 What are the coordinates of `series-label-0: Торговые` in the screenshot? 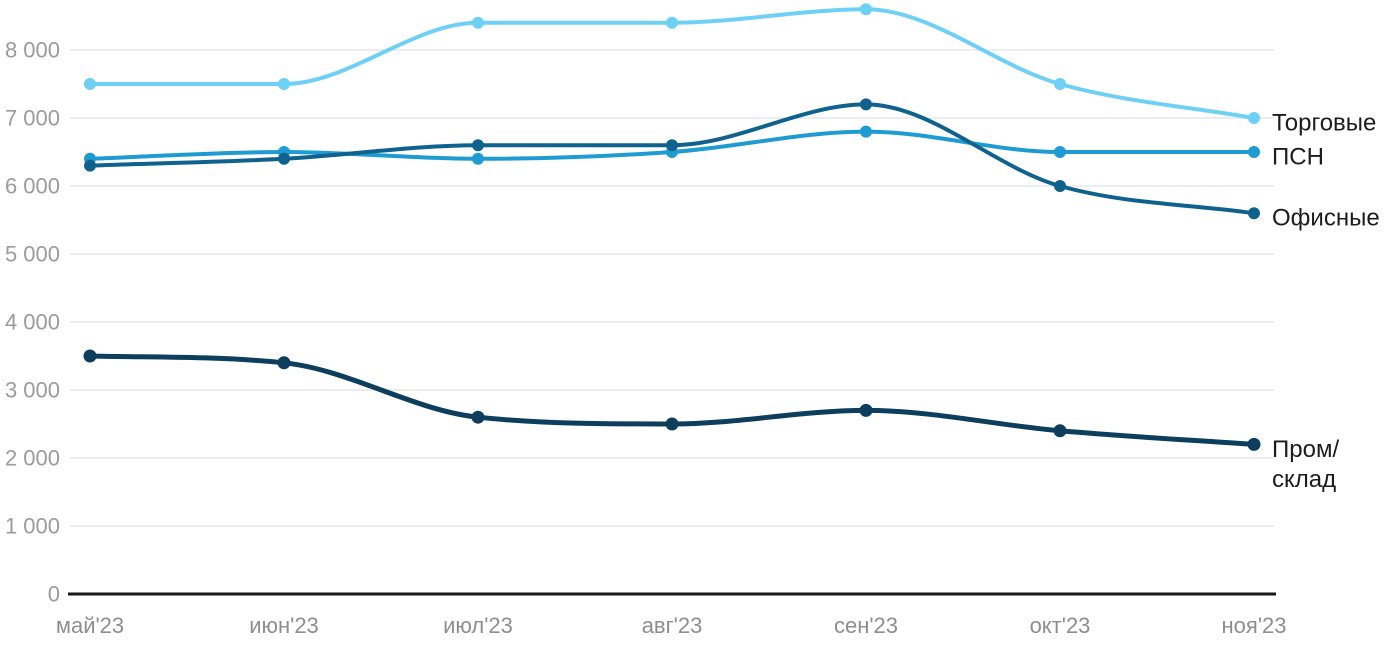 It's located at (1324, 123).